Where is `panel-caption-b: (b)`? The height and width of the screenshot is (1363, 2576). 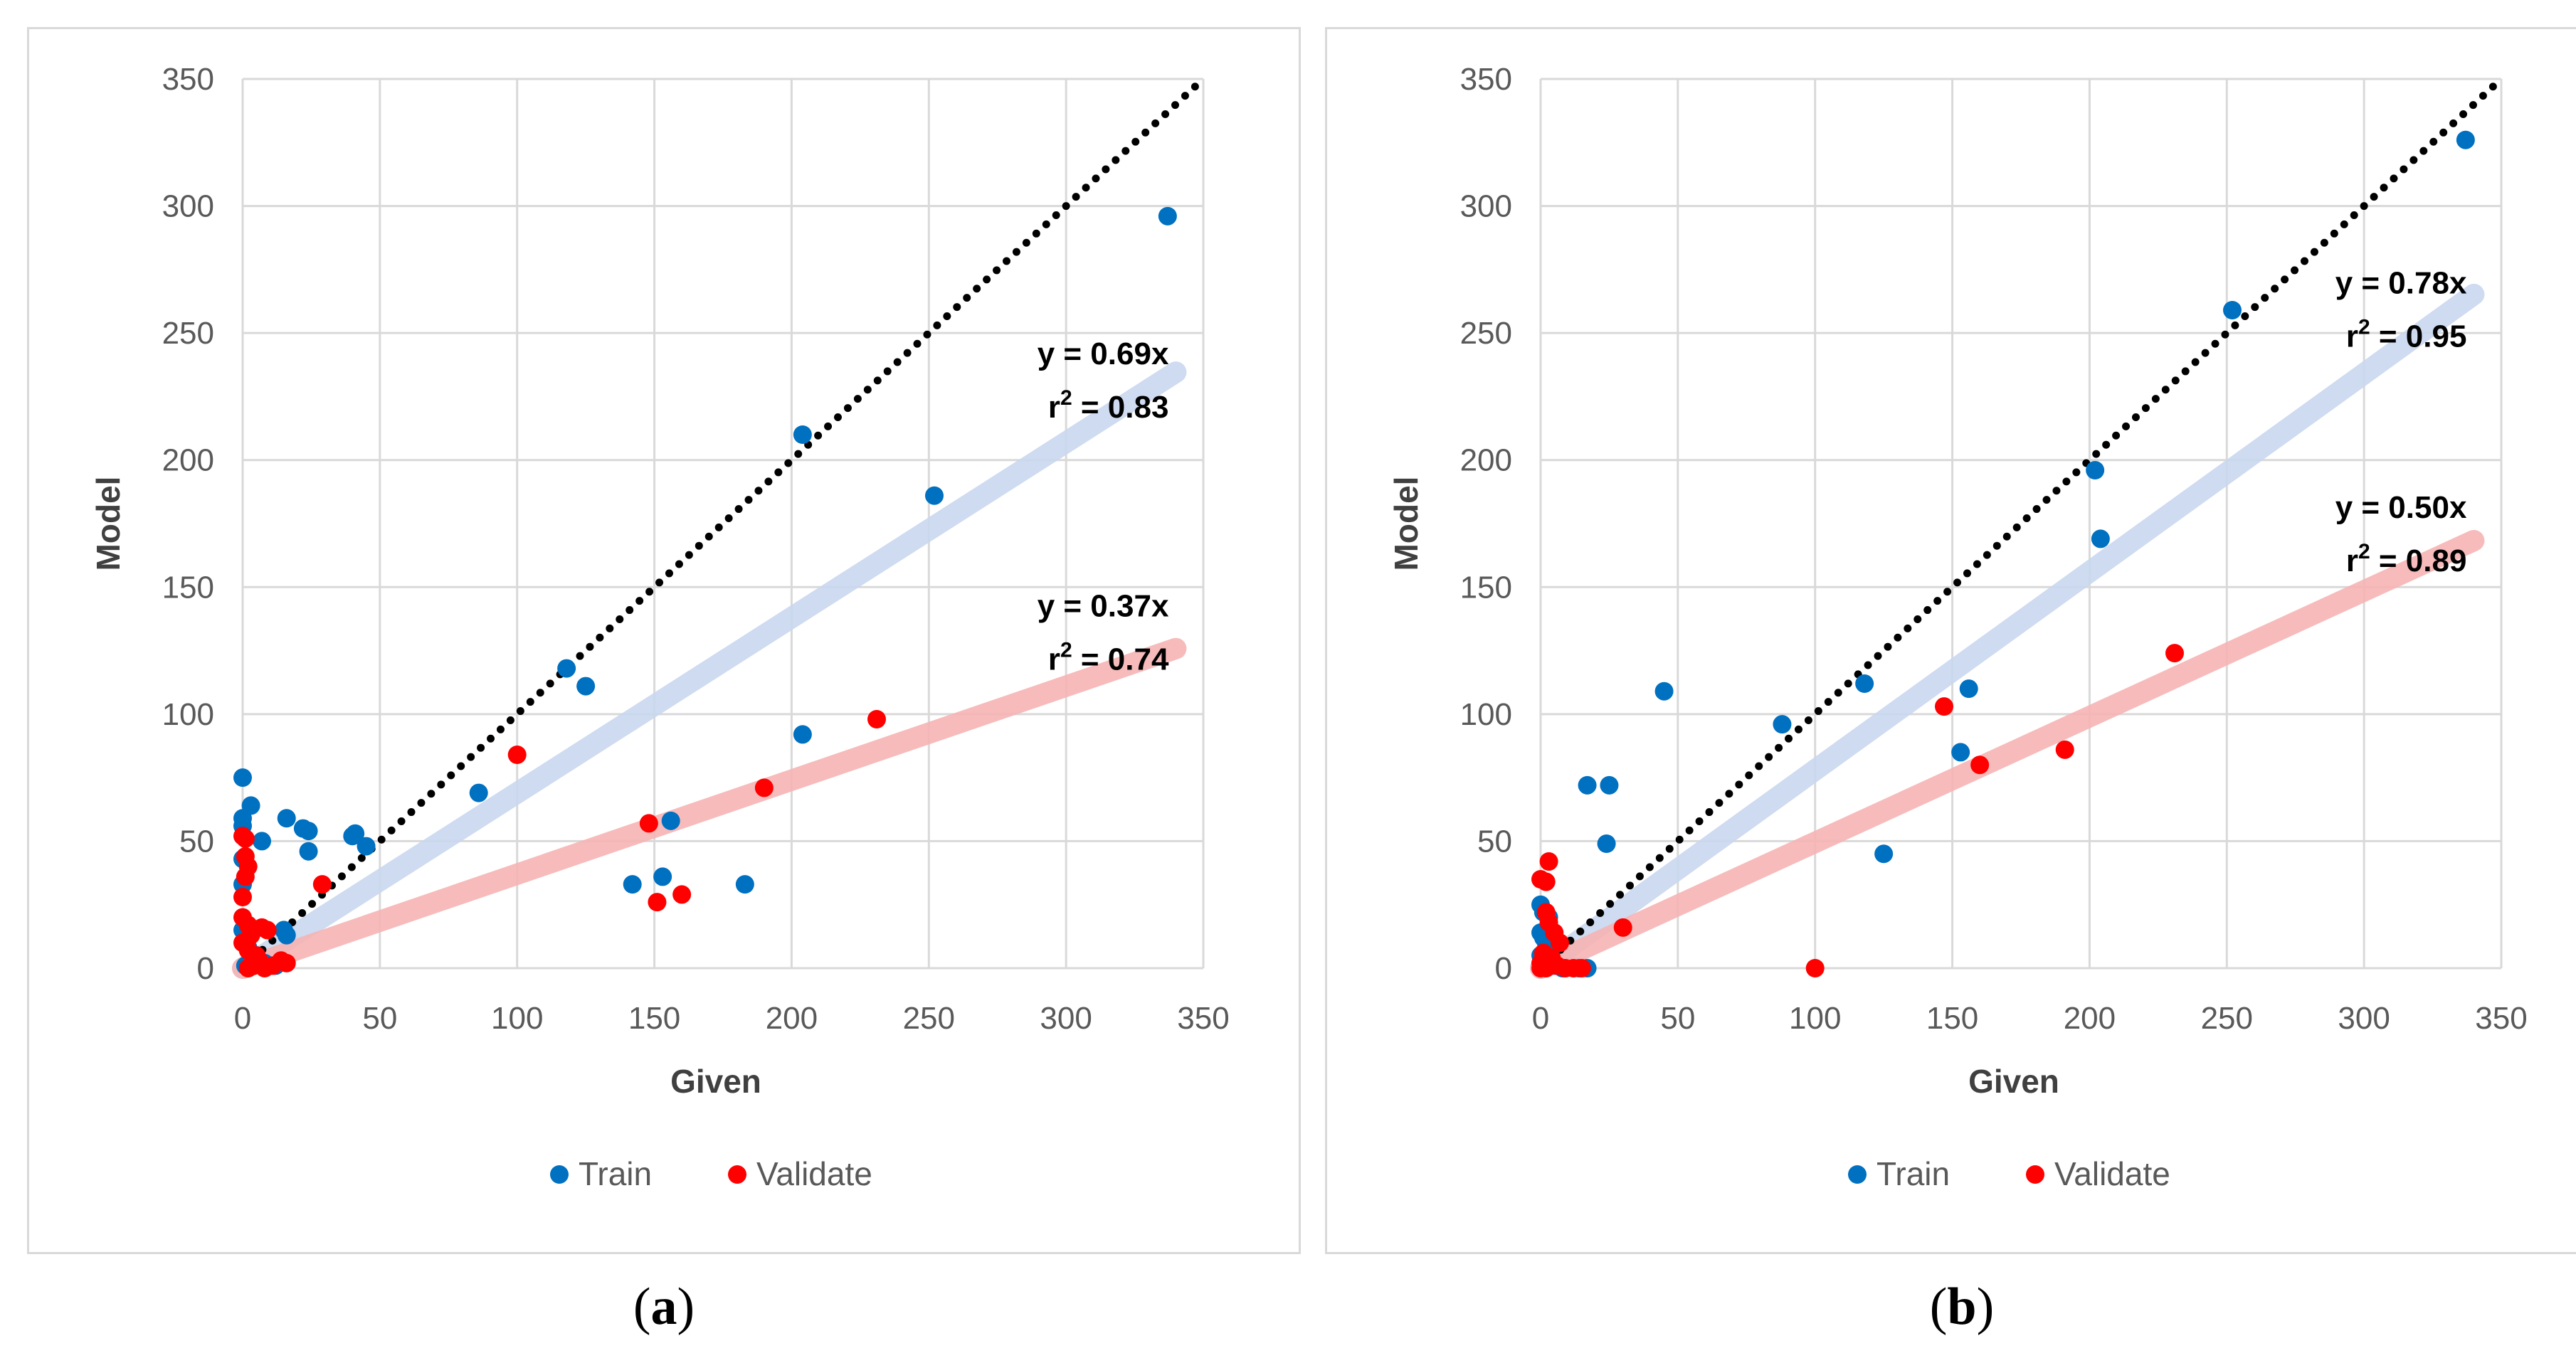
panel-caption-b: (b) is located at coordinates (1962, 1307).